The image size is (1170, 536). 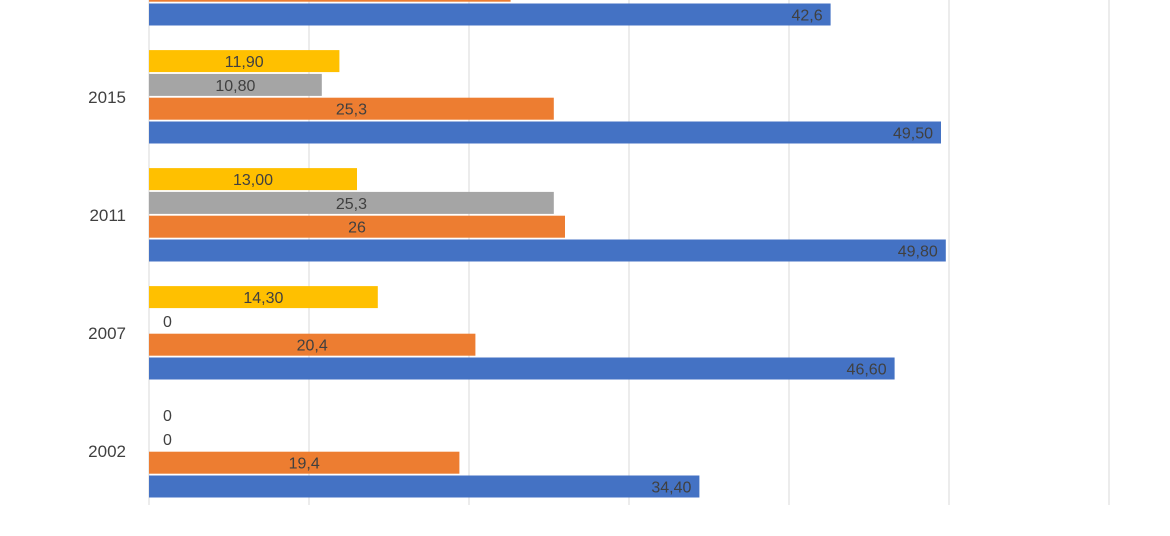 I want to click on category-labels: 2002 2007 2011 2015, so click(x=107, y=274).